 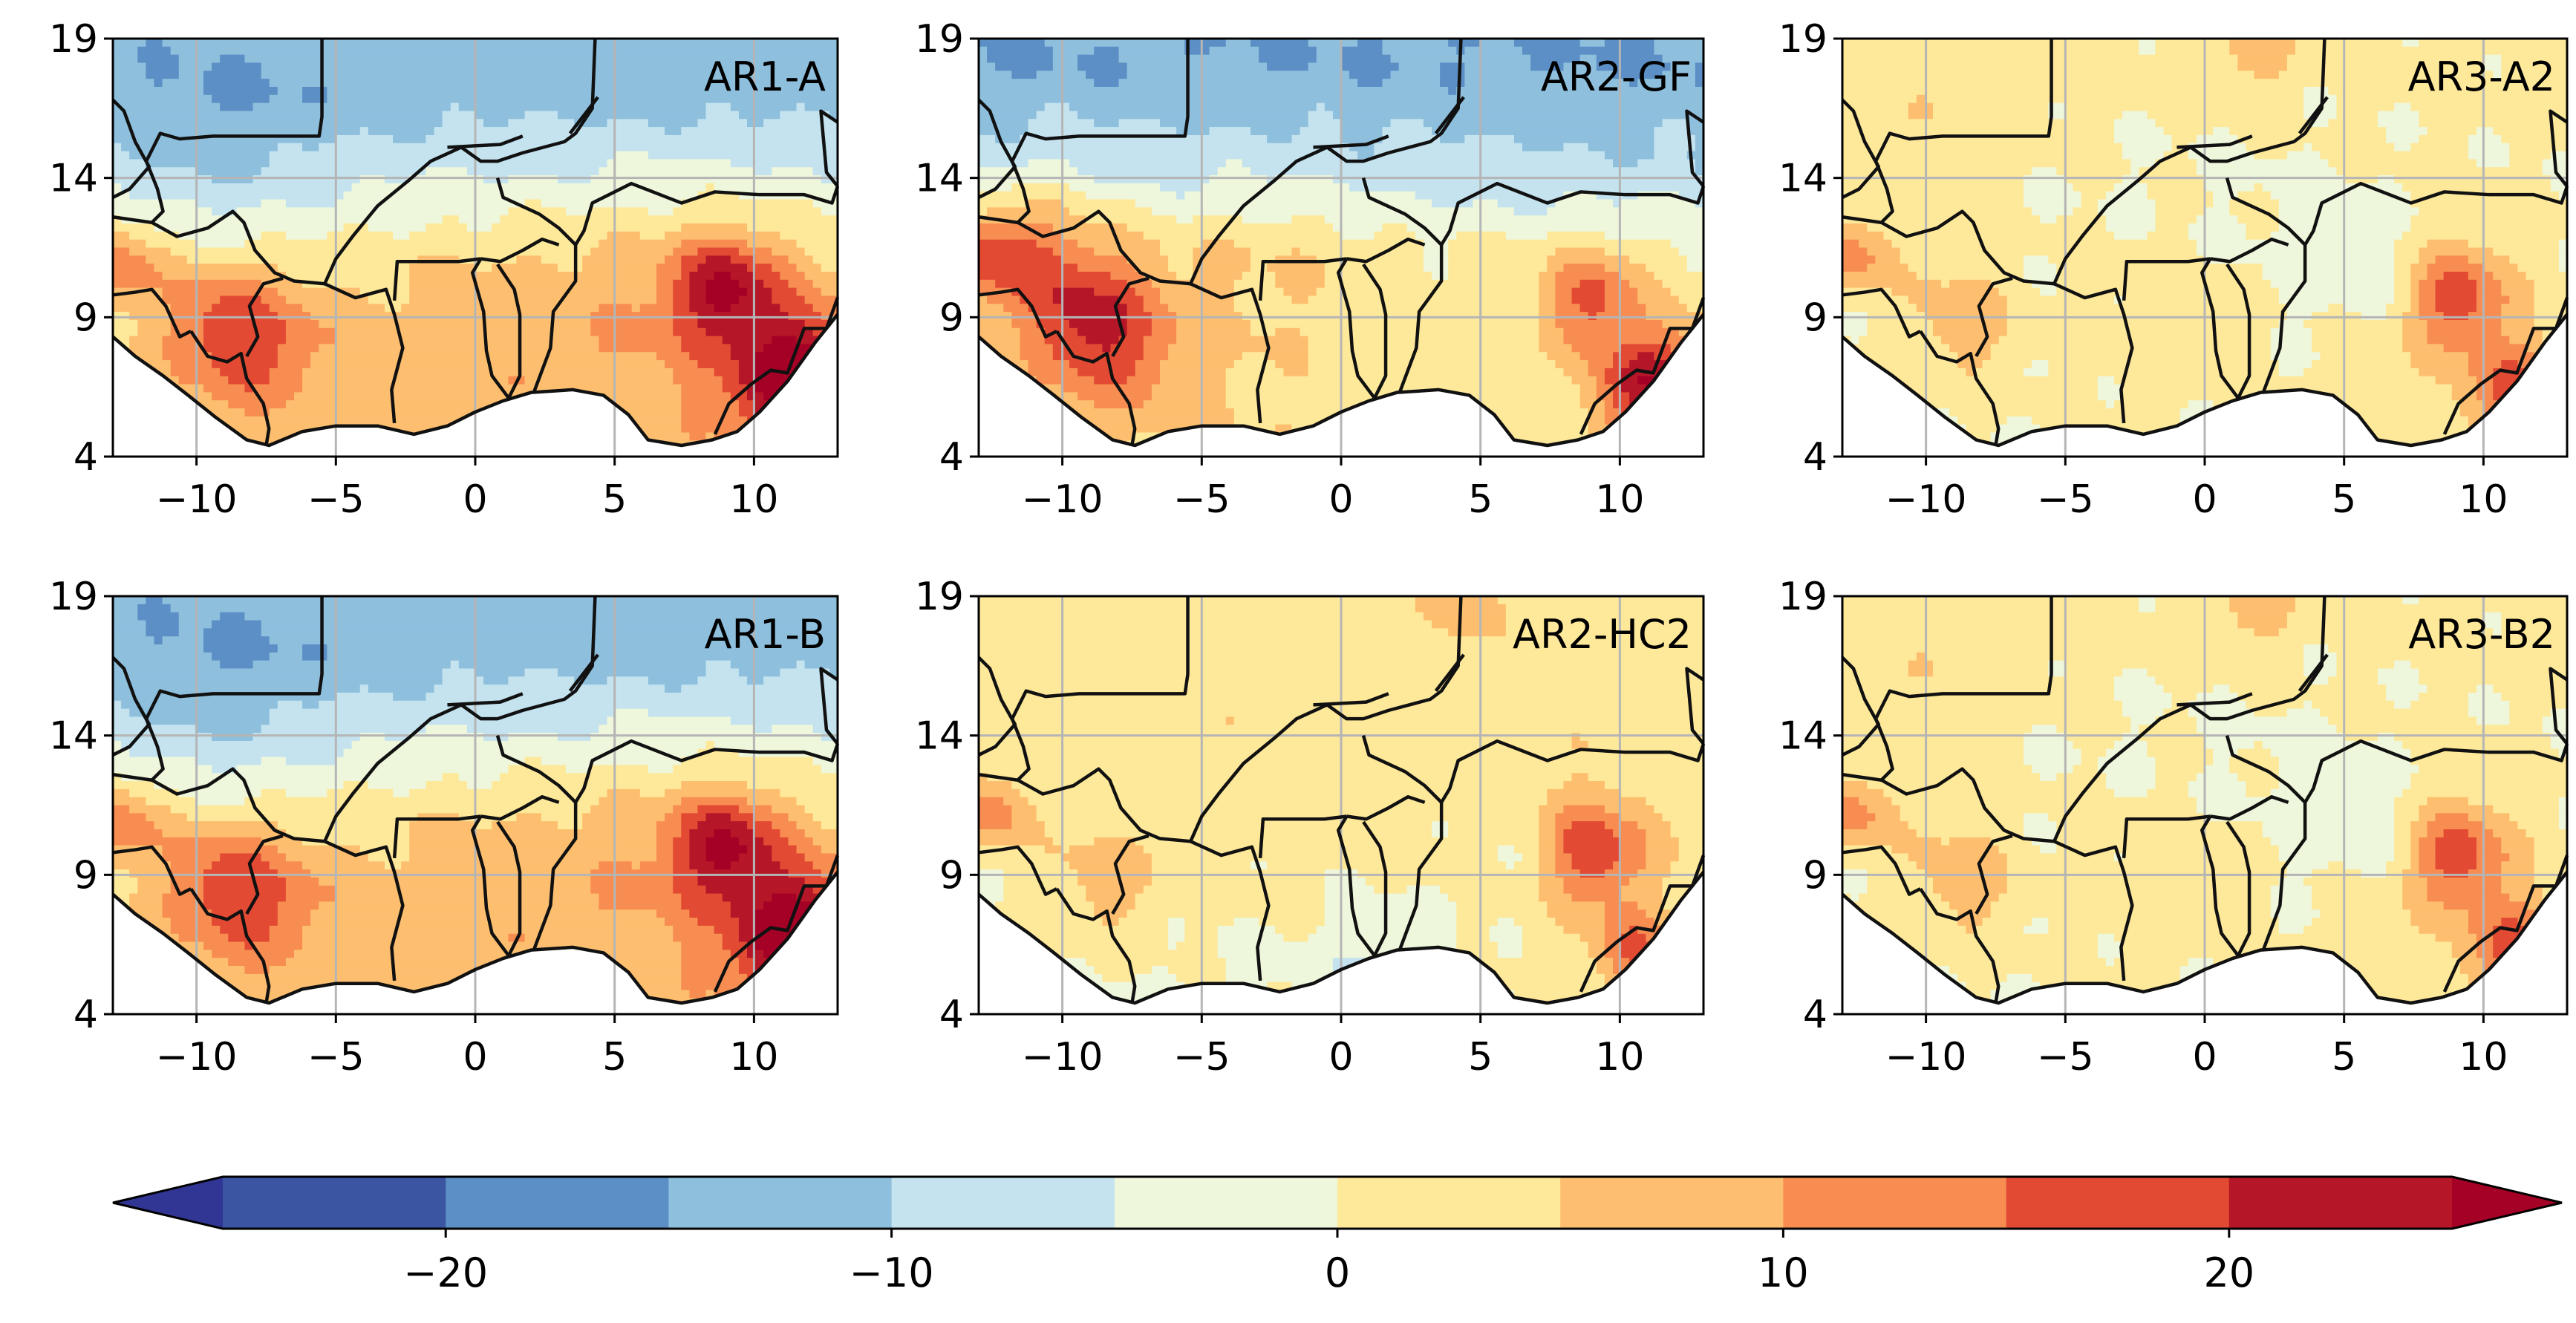 I want to click on map-panel: −10 −5 0 5 10 4 9 14 19 AR2-GF, so click(x=1310, y=269).